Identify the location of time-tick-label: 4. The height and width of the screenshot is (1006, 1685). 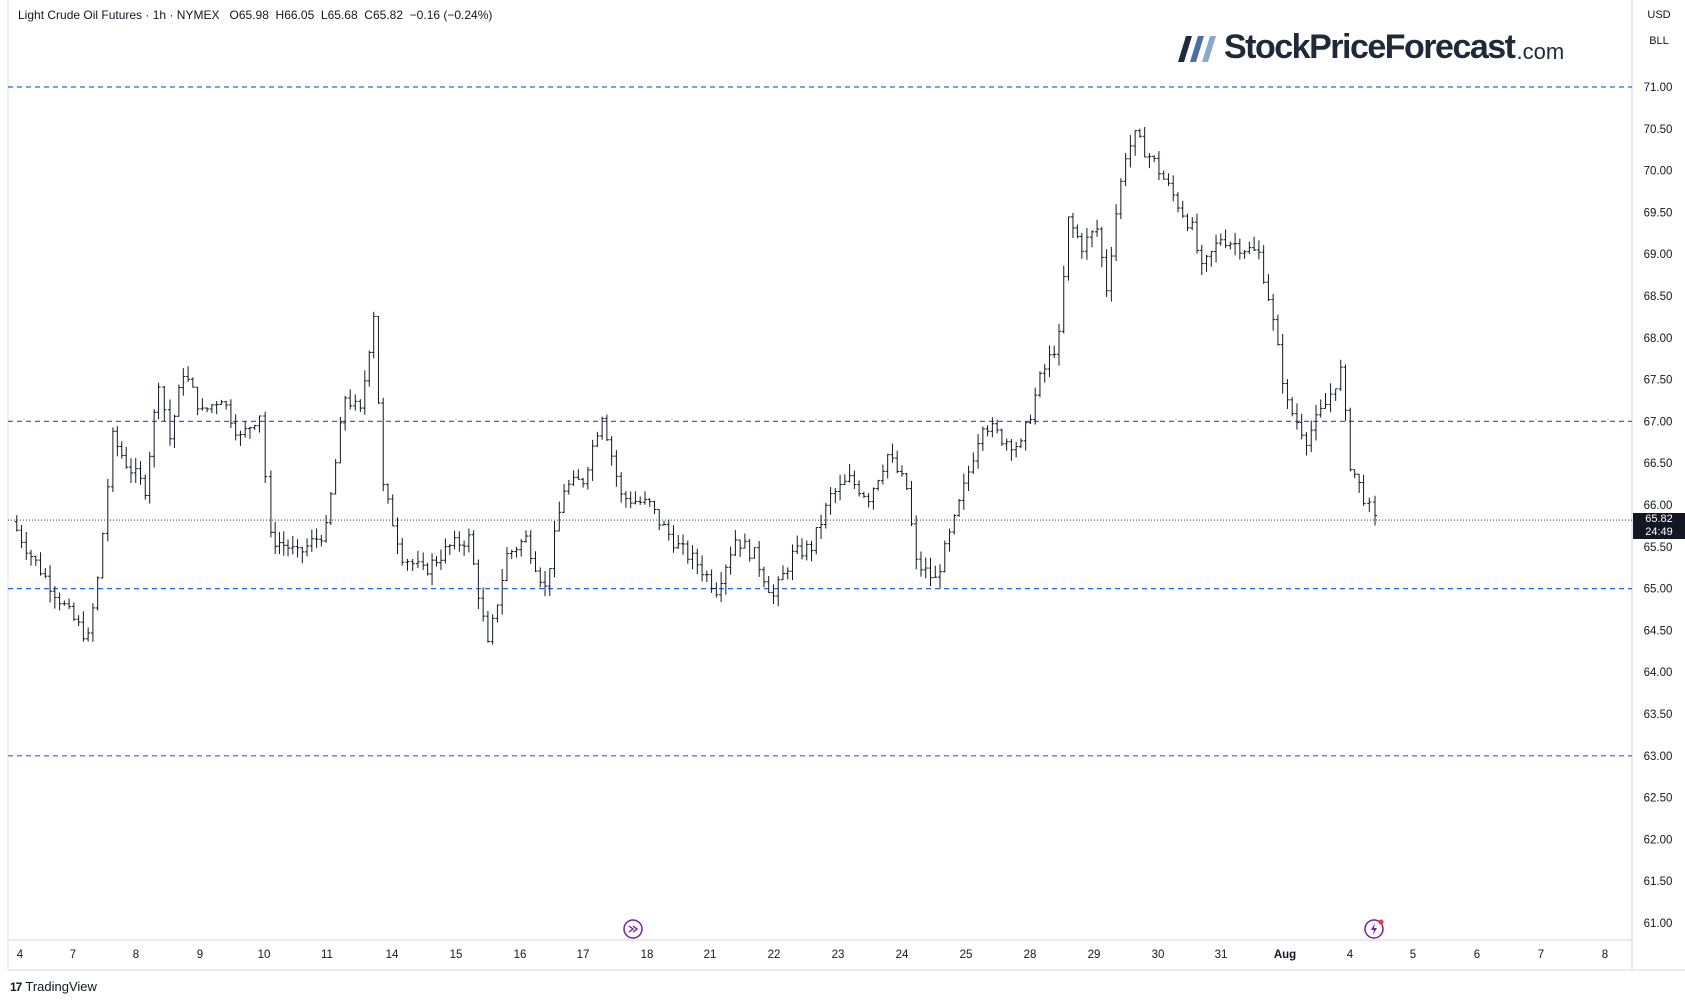
(1350, 955).